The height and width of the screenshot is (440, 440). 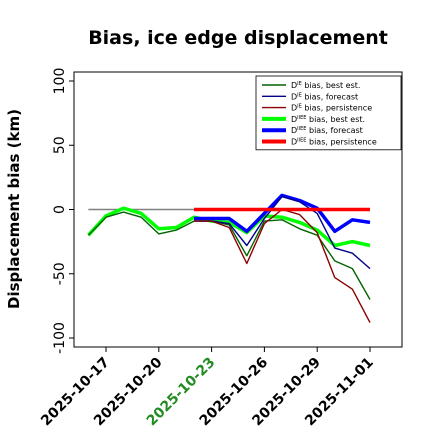 What do you see at coordinates (334, 142) in the screenshot?
I see `legend-label: DIIEE bias, persistence` at bounding box center [334, 142].